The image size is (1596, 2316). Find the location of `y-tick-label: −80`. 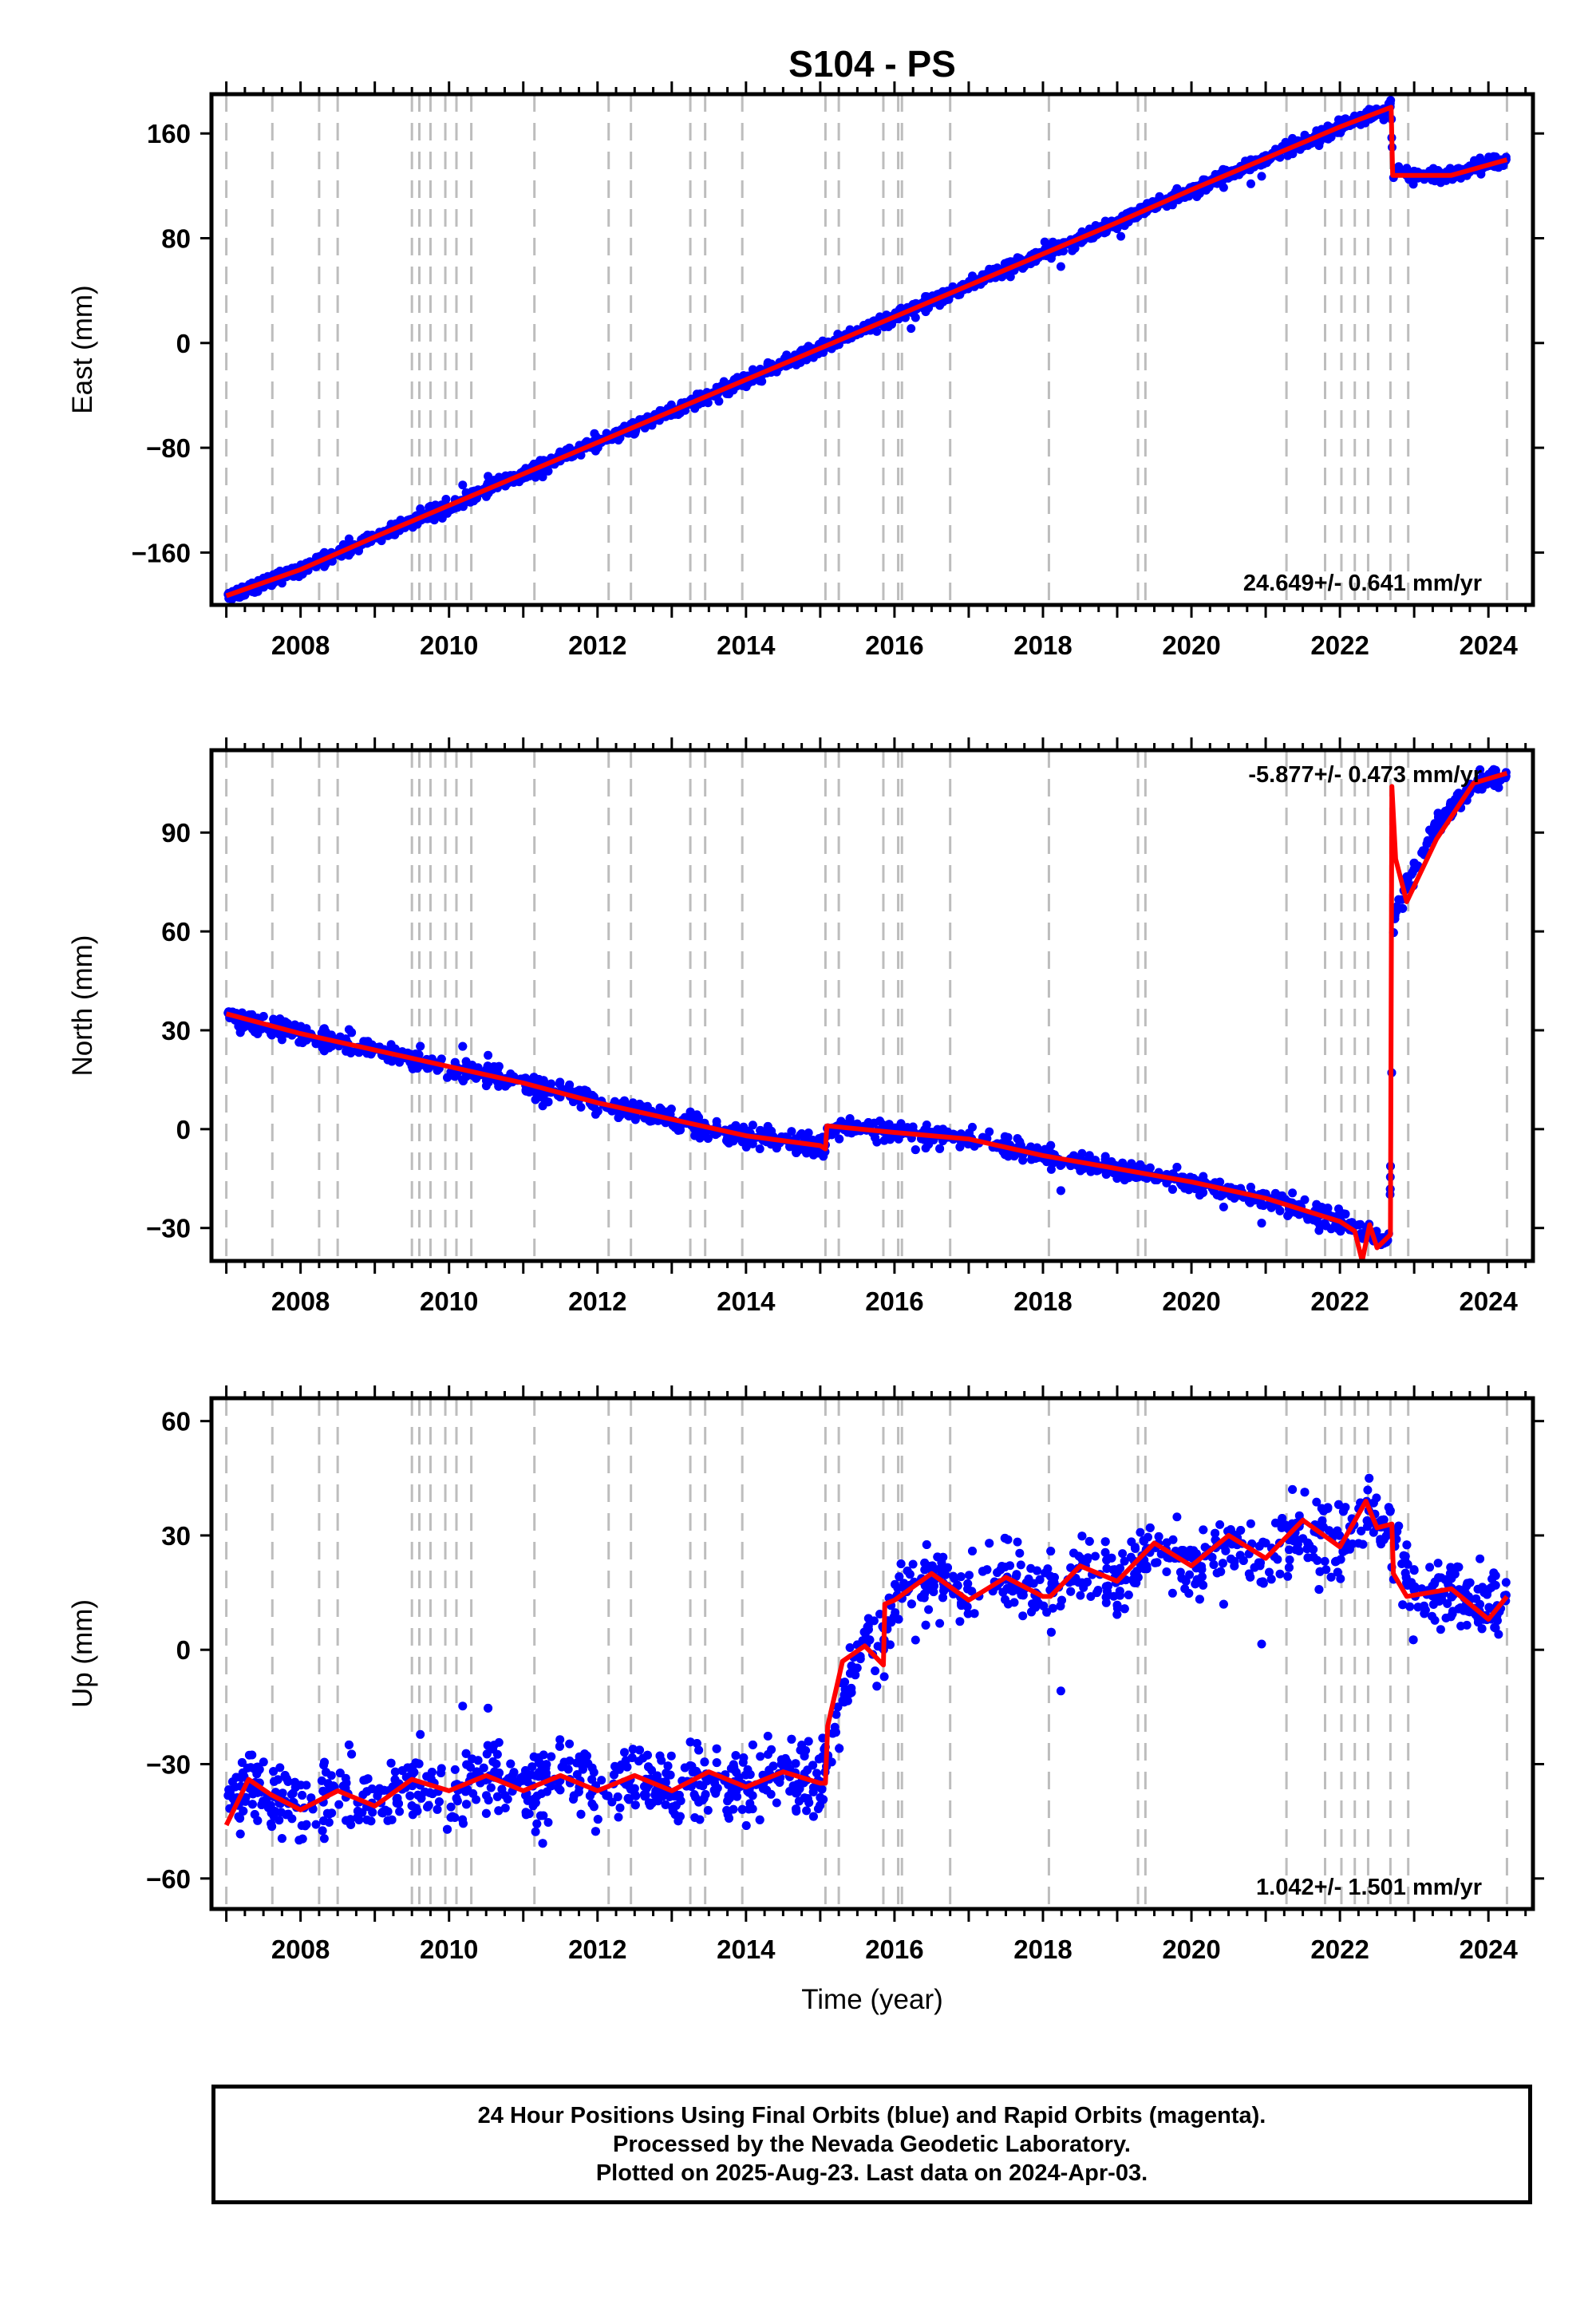

y-tick-label: −80 is located at coordinates (168, 448).